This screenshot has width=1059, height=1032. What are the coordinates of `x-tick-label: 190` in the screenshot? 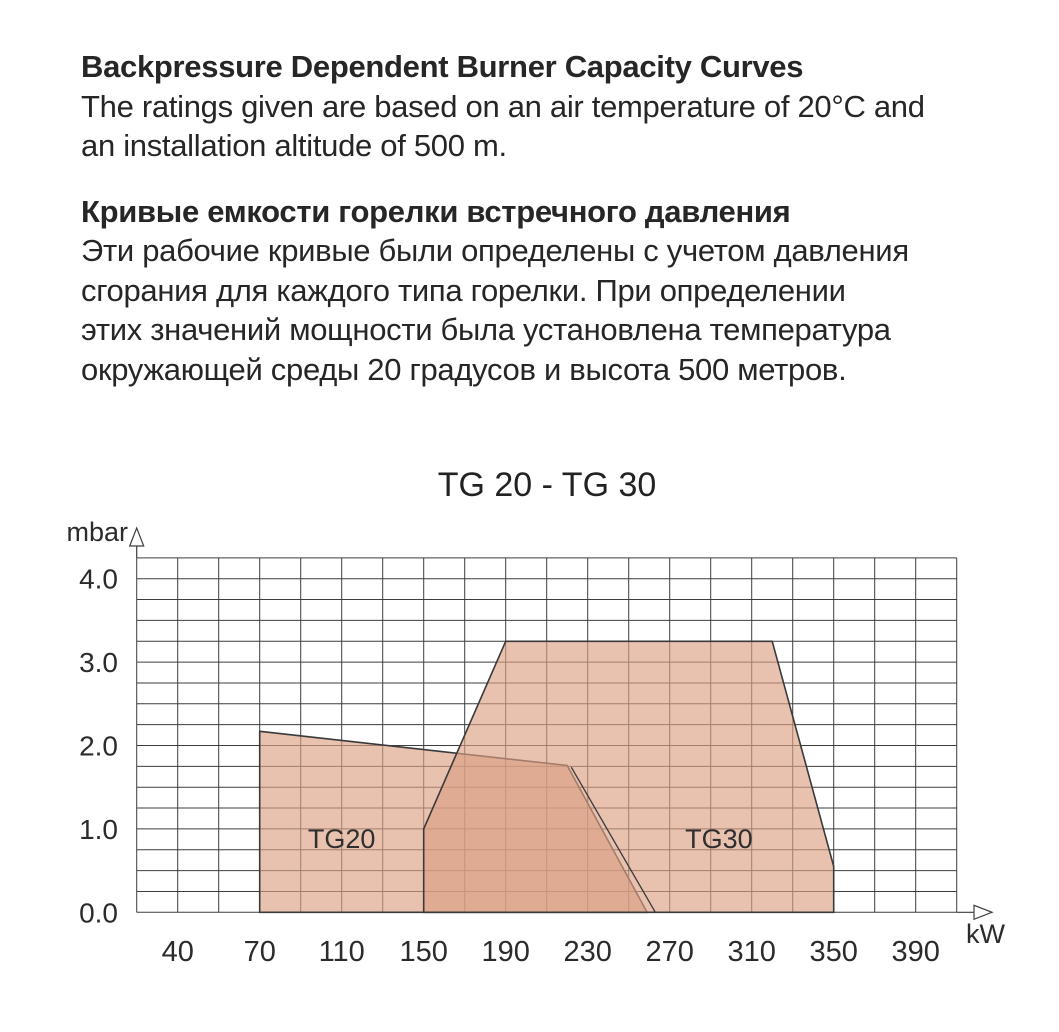 It's located at (506, 952).